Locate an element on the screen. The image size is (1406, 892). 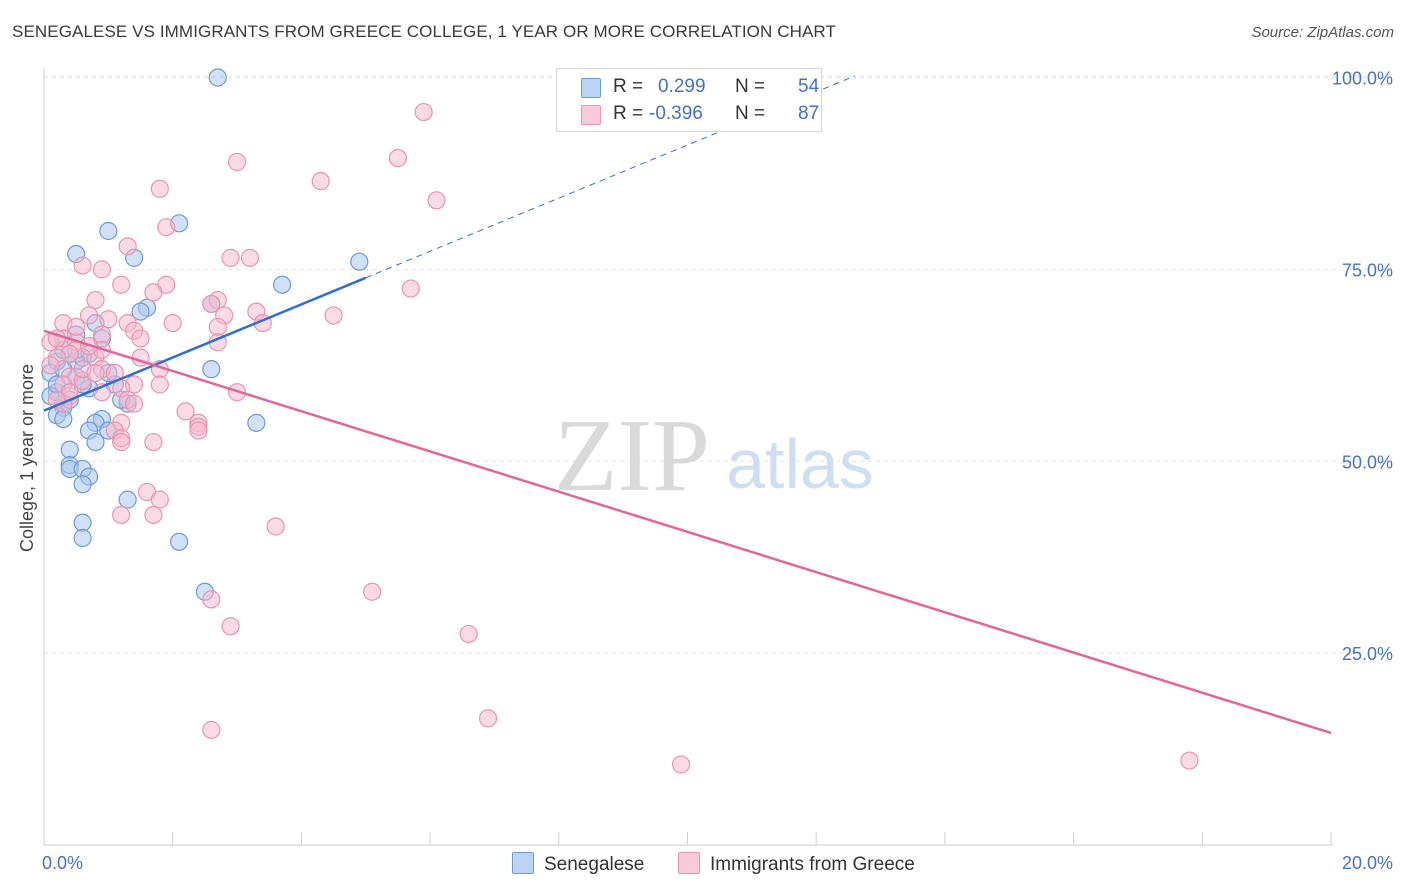
legend-swatch-pink is located at coordinates (591, 115).